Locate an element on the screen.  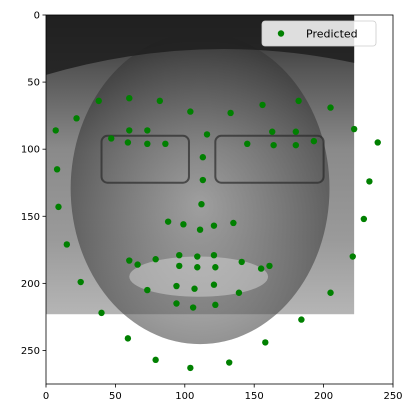
legend-label-predicted: Predicted is located at coordinates (332, 34).